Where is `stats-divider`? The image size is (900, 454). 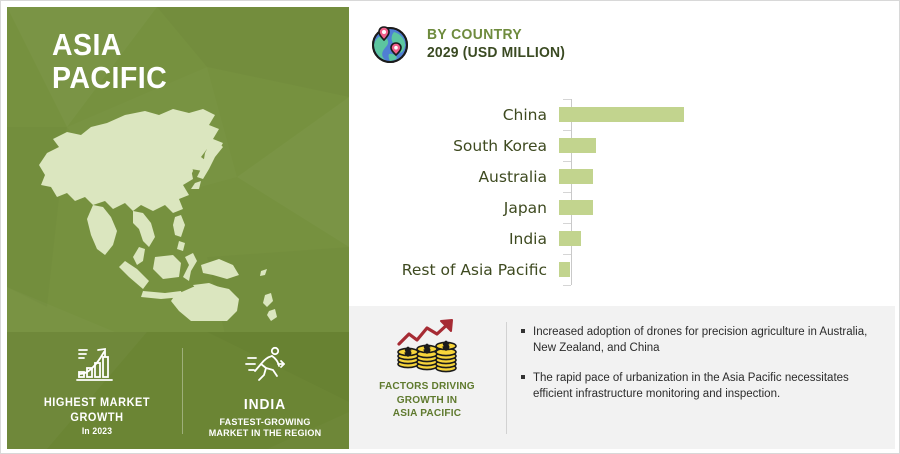 stats-divider is located at coordinates (182, 391).